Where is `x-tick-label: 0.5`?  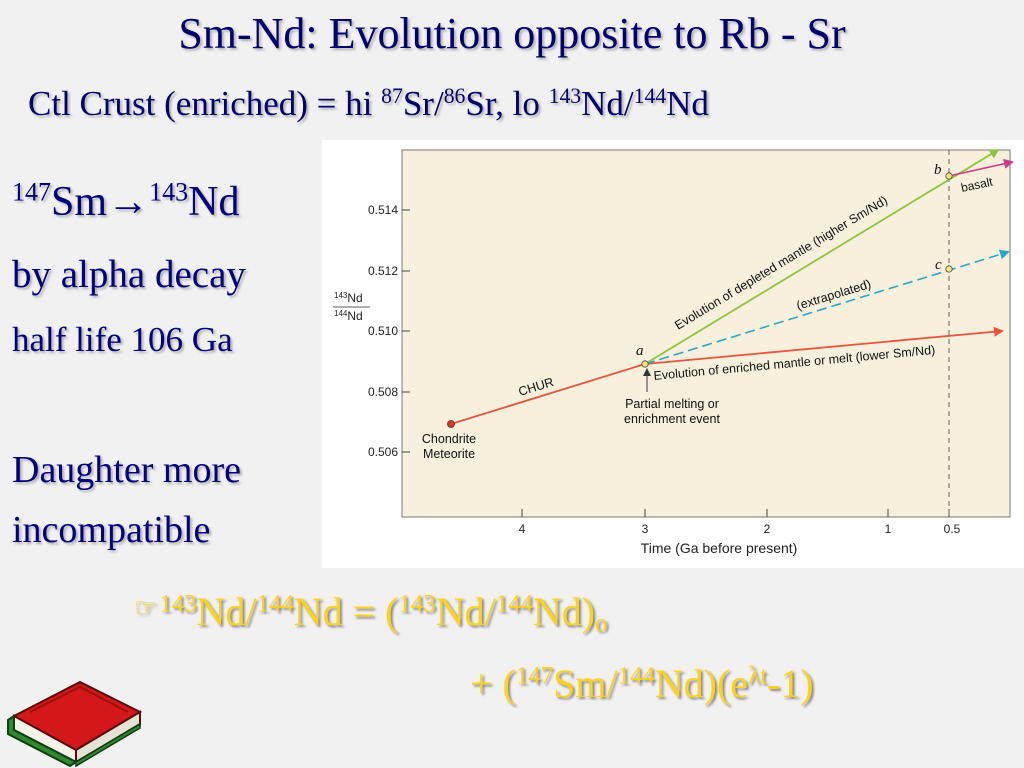 x-tick-label: 0.5 is located at coordinates (952, 529).